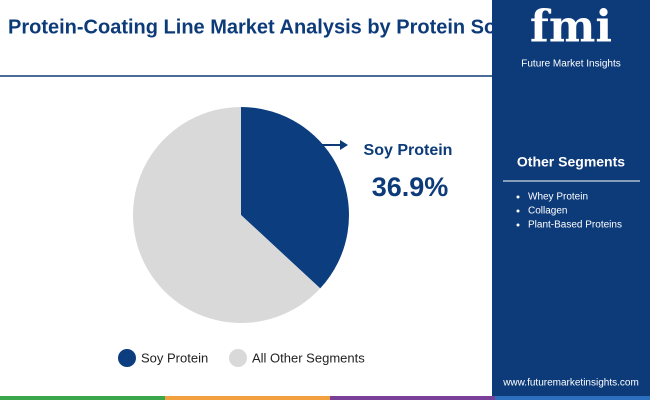  I want to click on pie-slice, so click(295, 198).